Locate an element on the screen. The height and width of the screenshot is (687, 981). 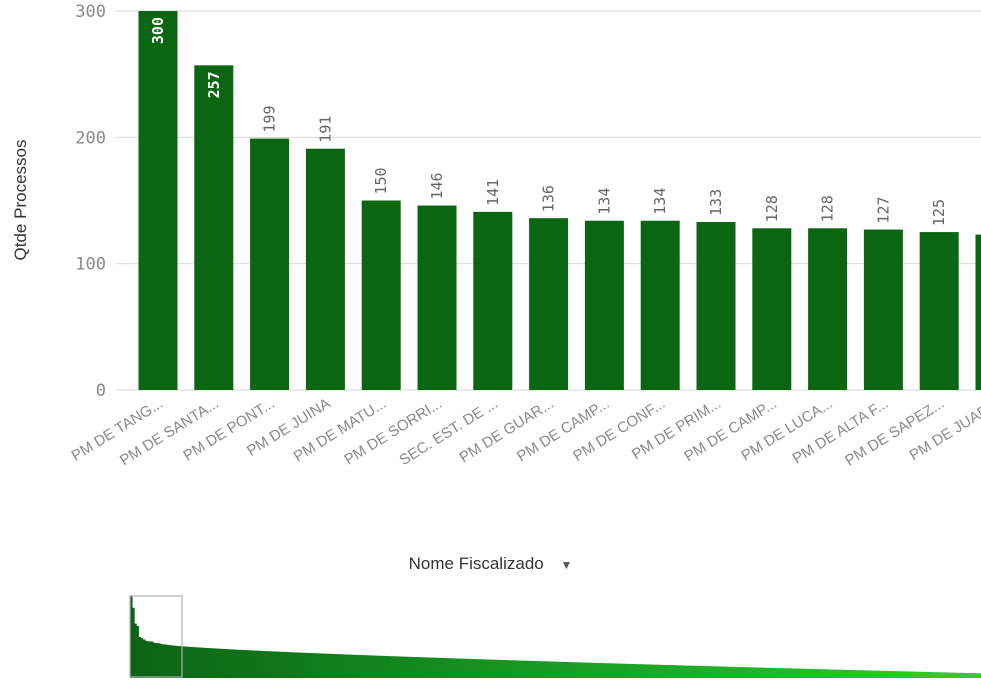
data-label: 257 is located at coordinates (214, 84).